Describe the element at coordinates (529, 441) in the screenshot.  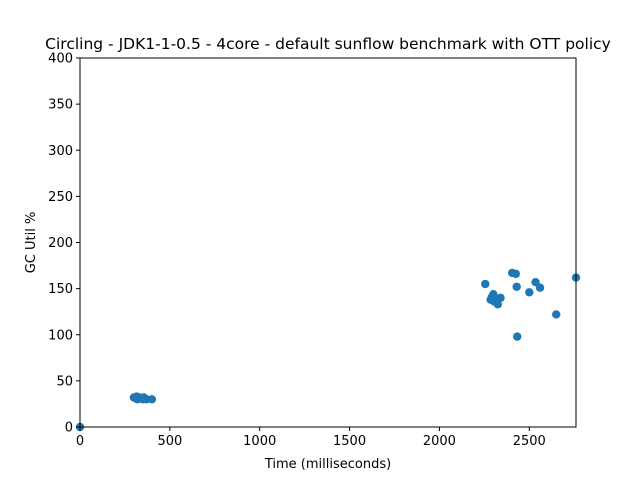
I see `x-tick-label: 2500` at that location.